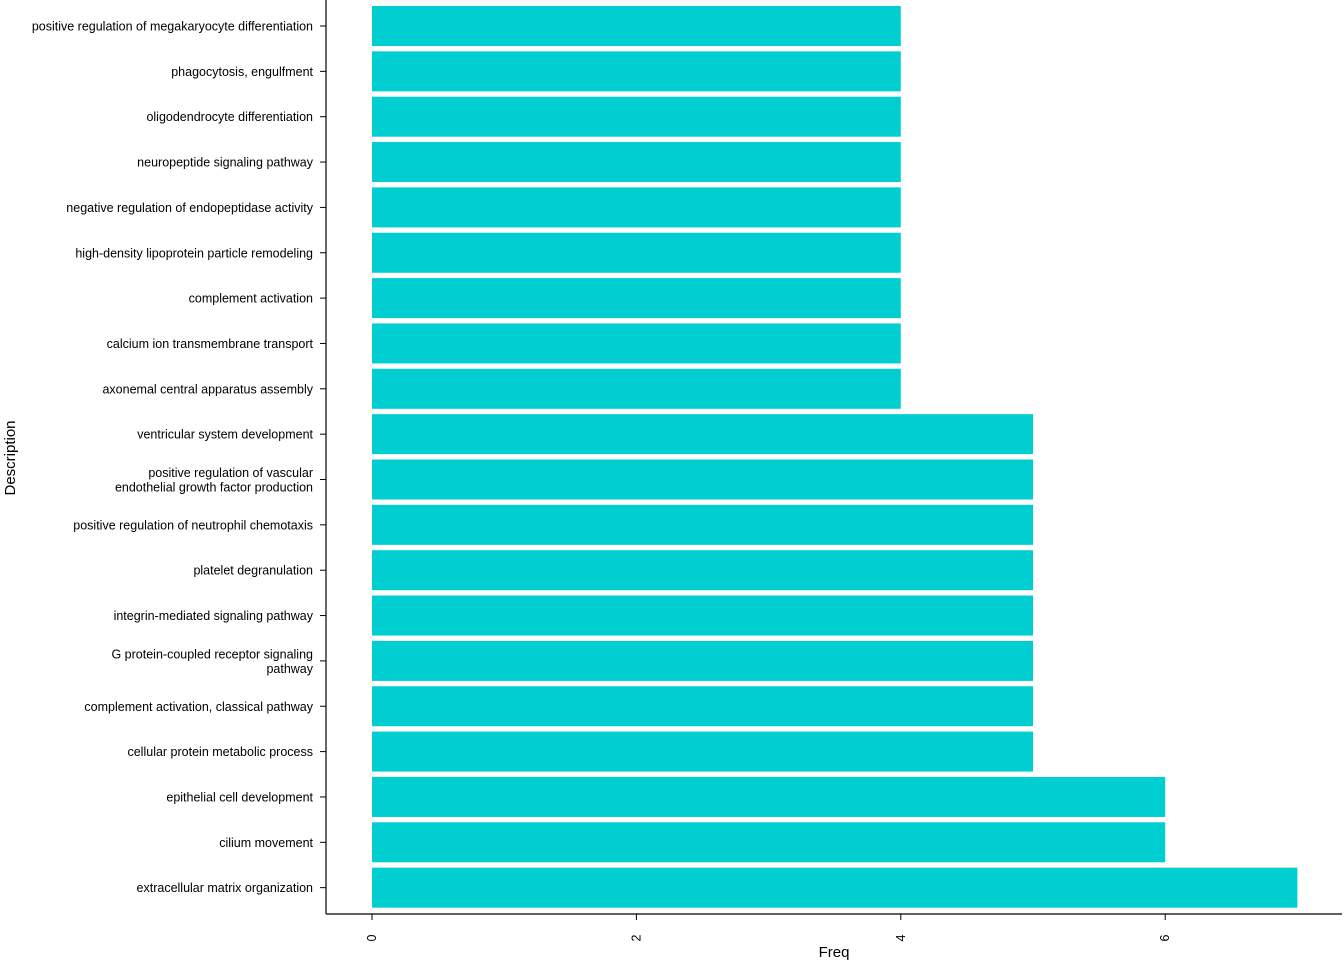  What do you see at coordinates (636, 937) in the screenshot?
I see `x-tick-label-1: 2` at bounding box center [636, 937].